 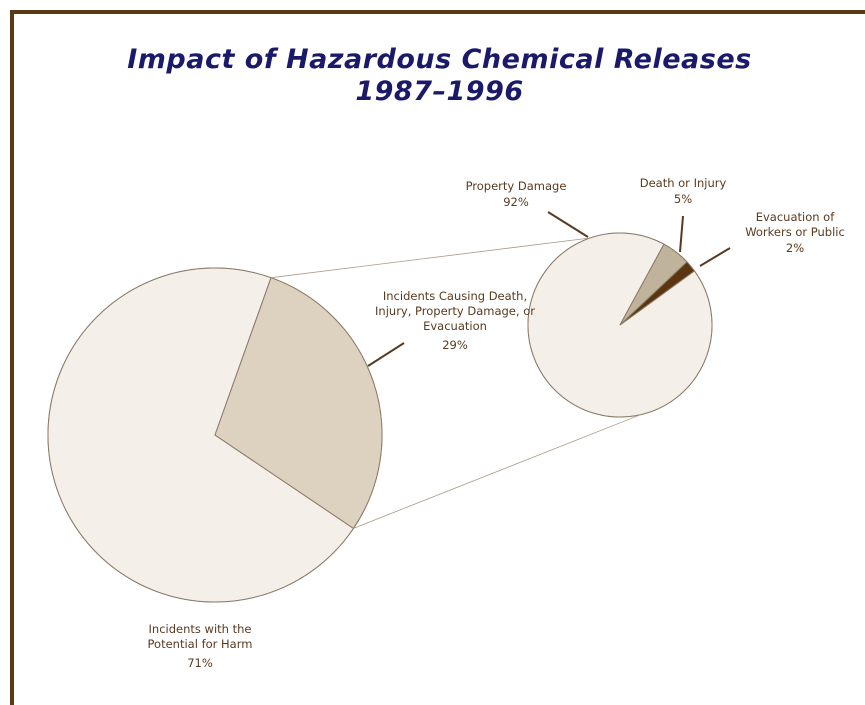 I want to click on slice-label: Property Damage, so click(x=516, y=186).